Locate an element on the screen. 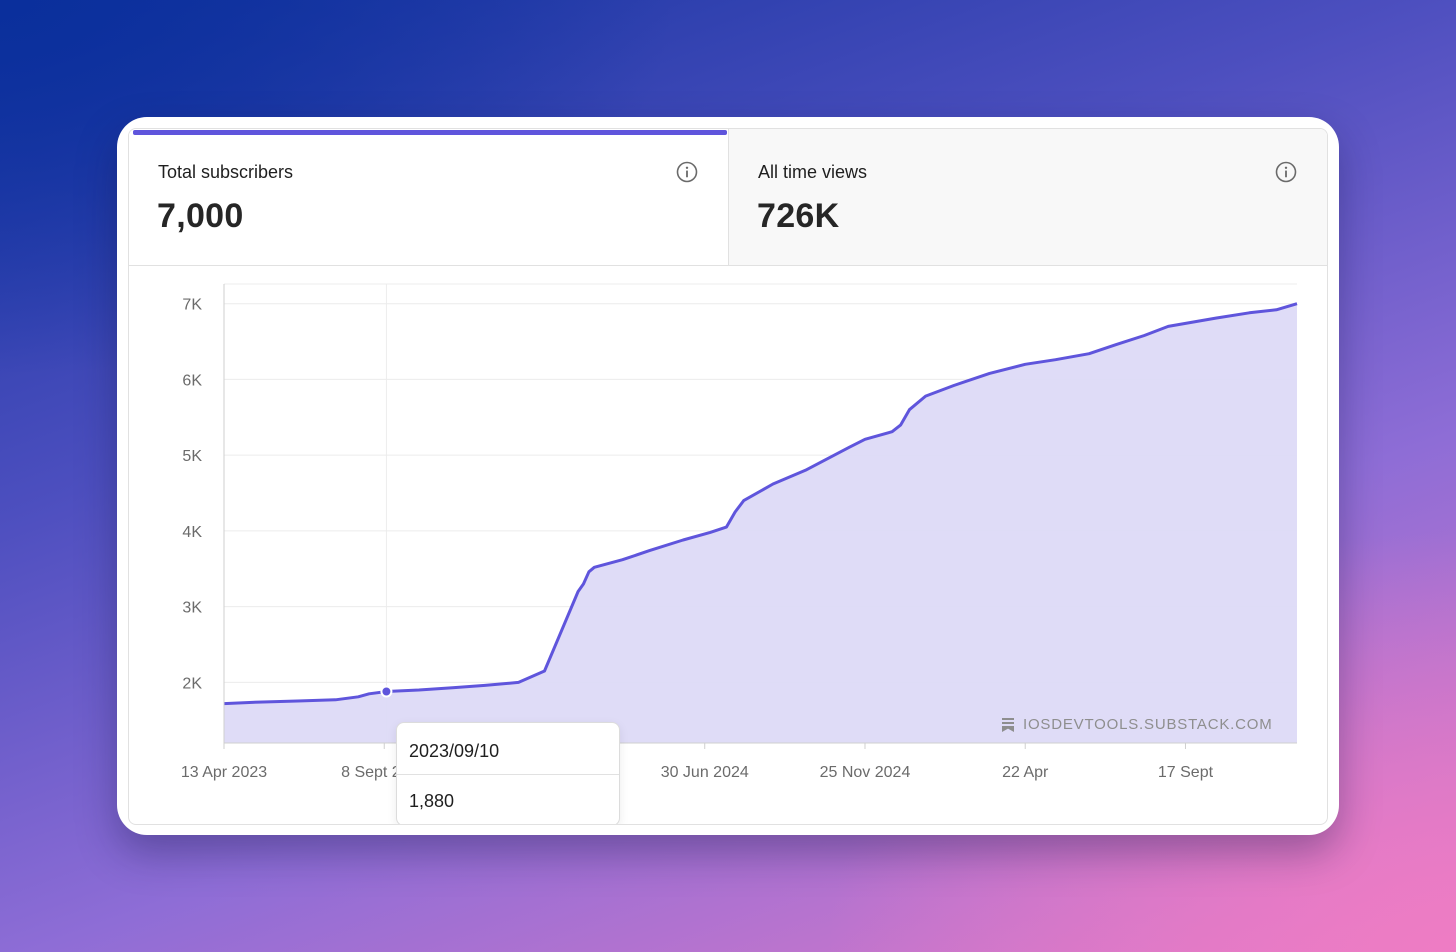 Image resolution: width=1456 pixels, height=952 pixels. stat-all-time-views: All time views 726K is located at coordinates (1027, 197).